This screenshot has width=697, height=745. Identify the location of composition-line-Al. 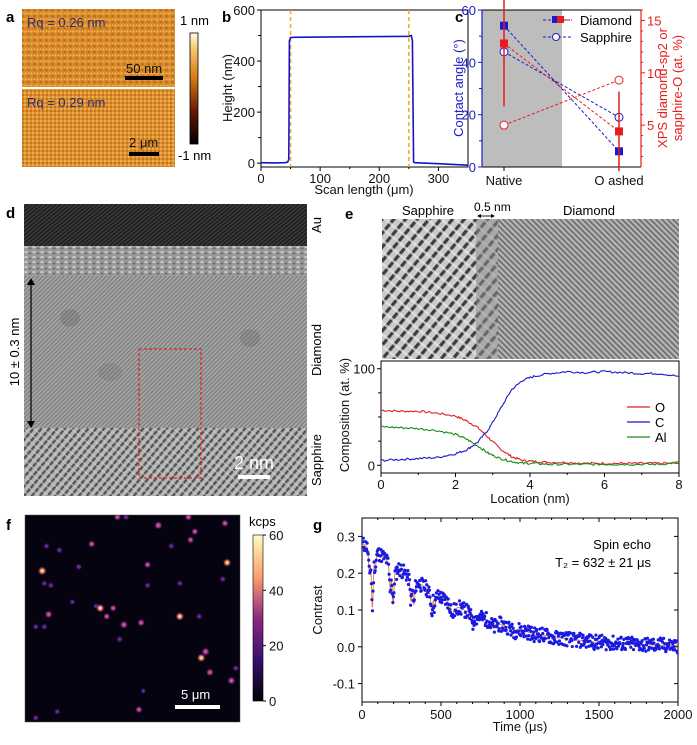
(530, 446).